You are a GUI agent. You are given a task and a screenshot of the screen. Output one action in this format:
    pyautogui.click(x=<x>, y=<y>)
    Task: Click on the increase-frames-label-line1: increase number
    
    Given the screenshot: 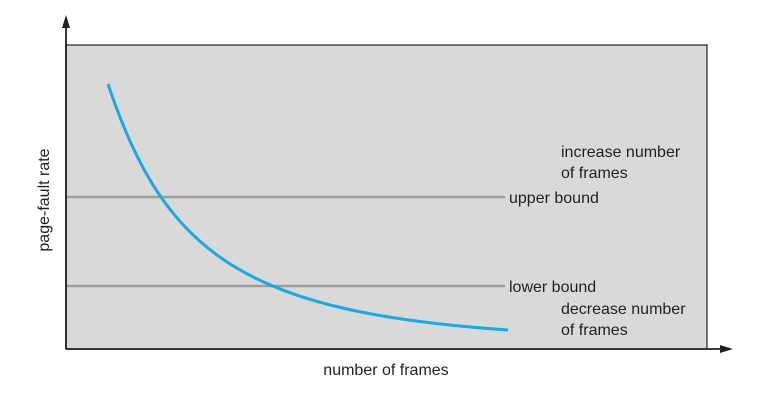 What is the action you would take?
    pyautogui.click(x=621, y=152)
    